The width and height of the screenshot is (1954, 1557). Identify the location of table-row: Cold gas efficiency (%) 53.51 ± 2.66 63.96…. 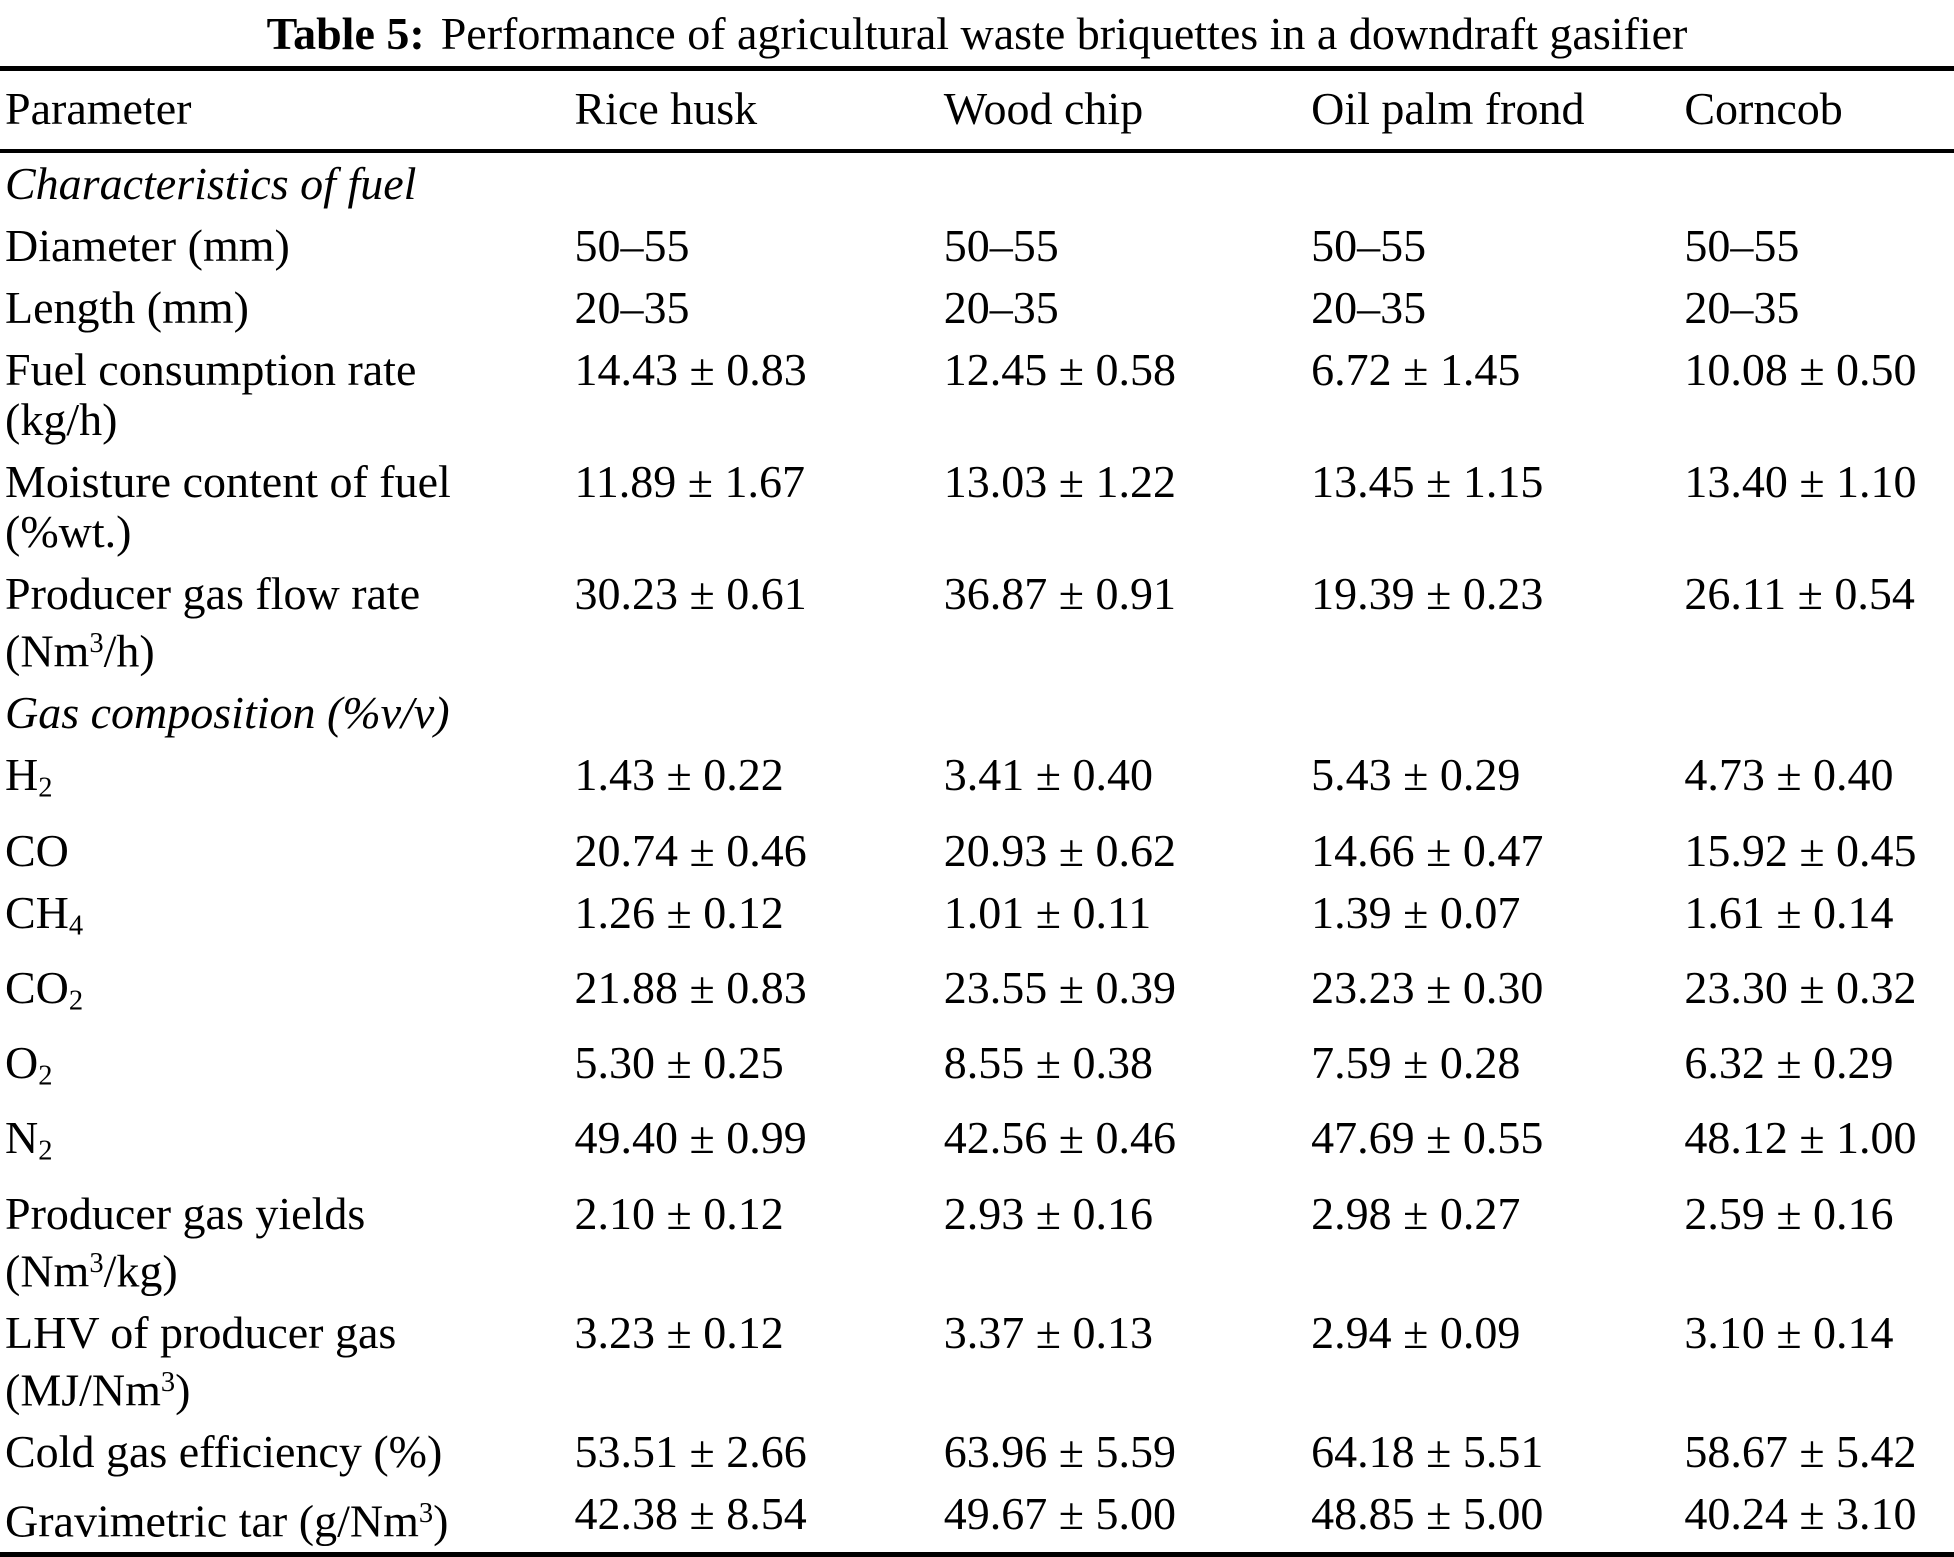
(977, 1452).